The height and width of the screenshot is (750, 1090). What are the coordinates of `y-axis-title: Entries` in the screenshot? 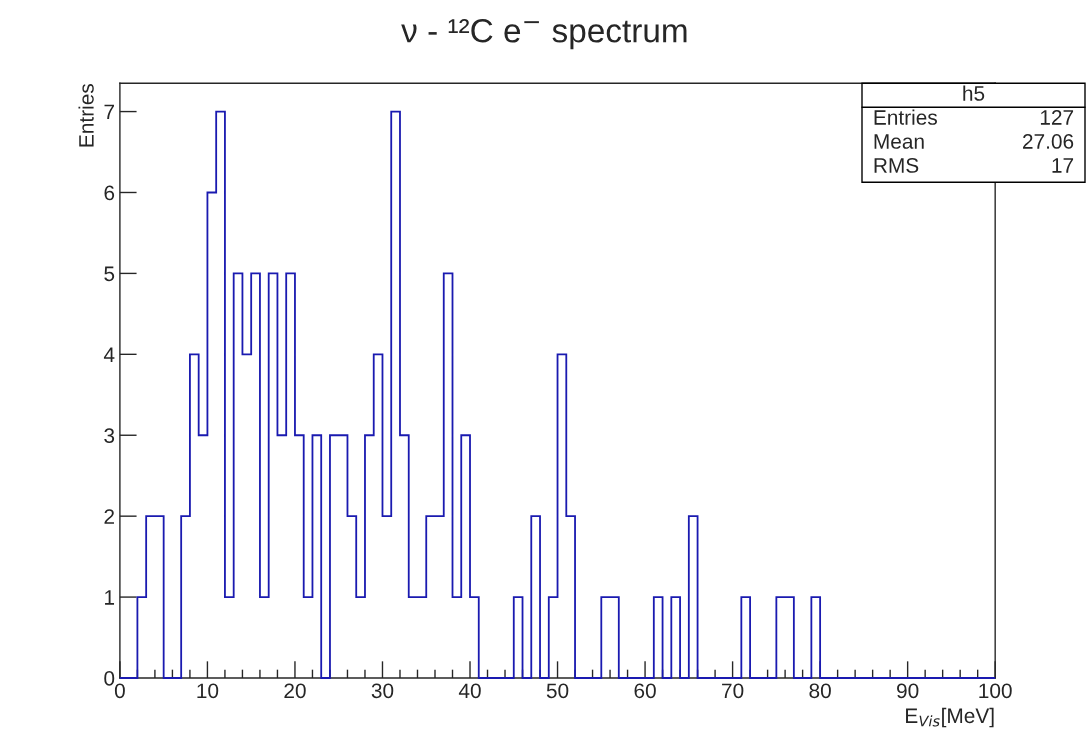 It's located at (86, 115).